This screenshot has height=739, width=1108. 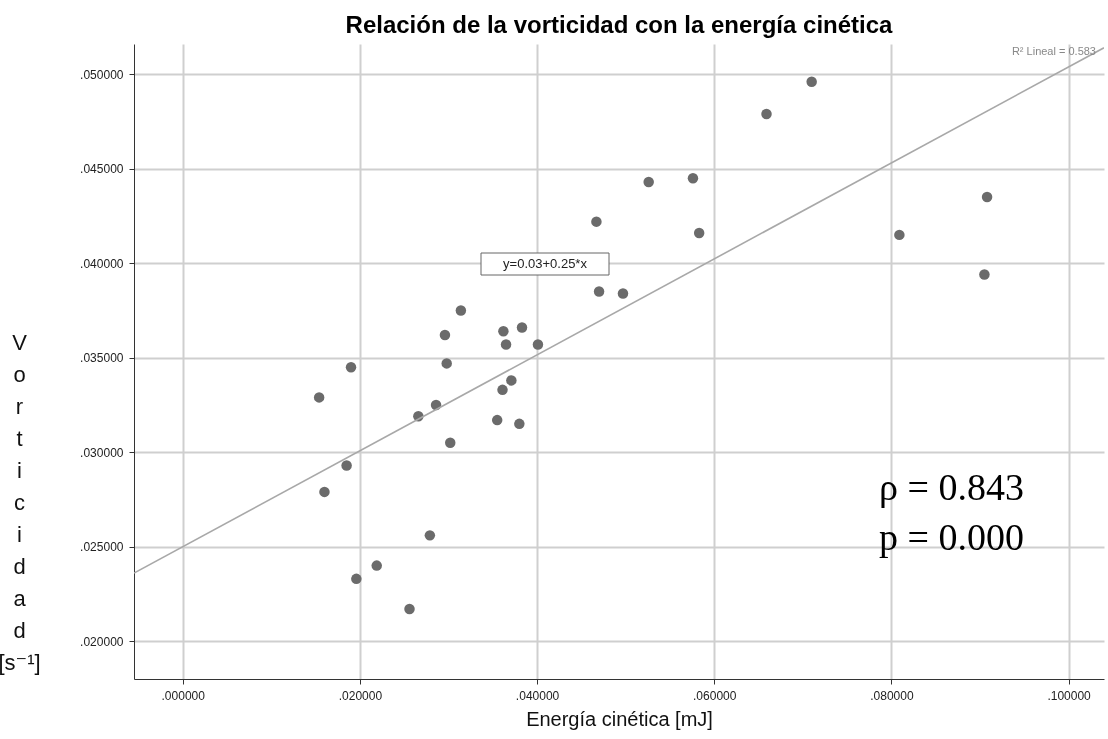 I want to click on annotation: ρ = 0.843, so click(x=951, y=487).